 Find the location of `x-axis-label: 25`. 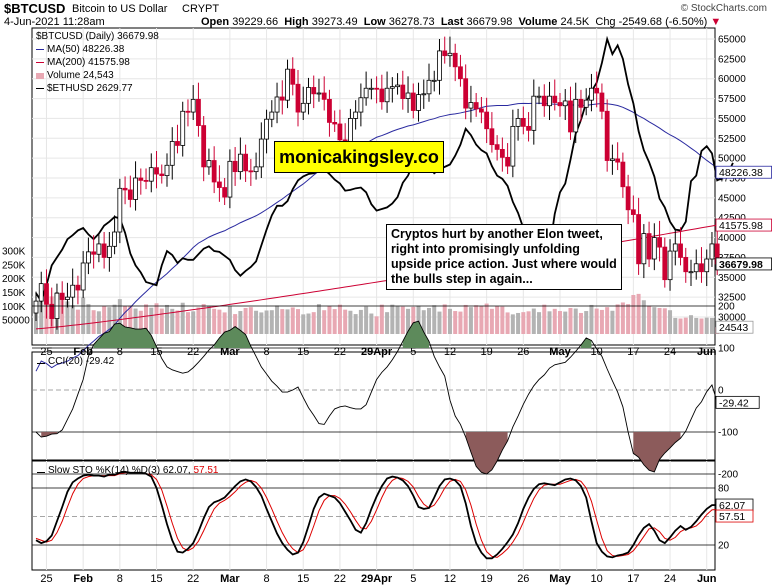

x-axis-label: 25 is located at coordinates (46, 579).